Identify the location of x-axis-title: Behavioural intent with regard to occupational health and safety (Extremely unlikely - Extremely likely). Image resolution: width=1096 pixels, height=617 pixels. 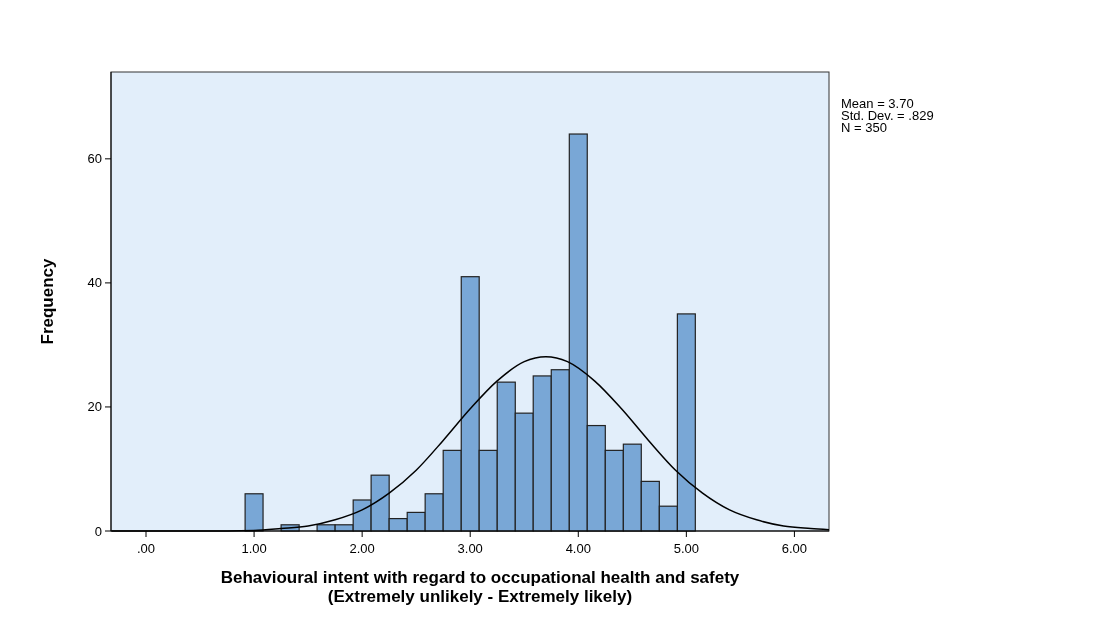
(480, 587).